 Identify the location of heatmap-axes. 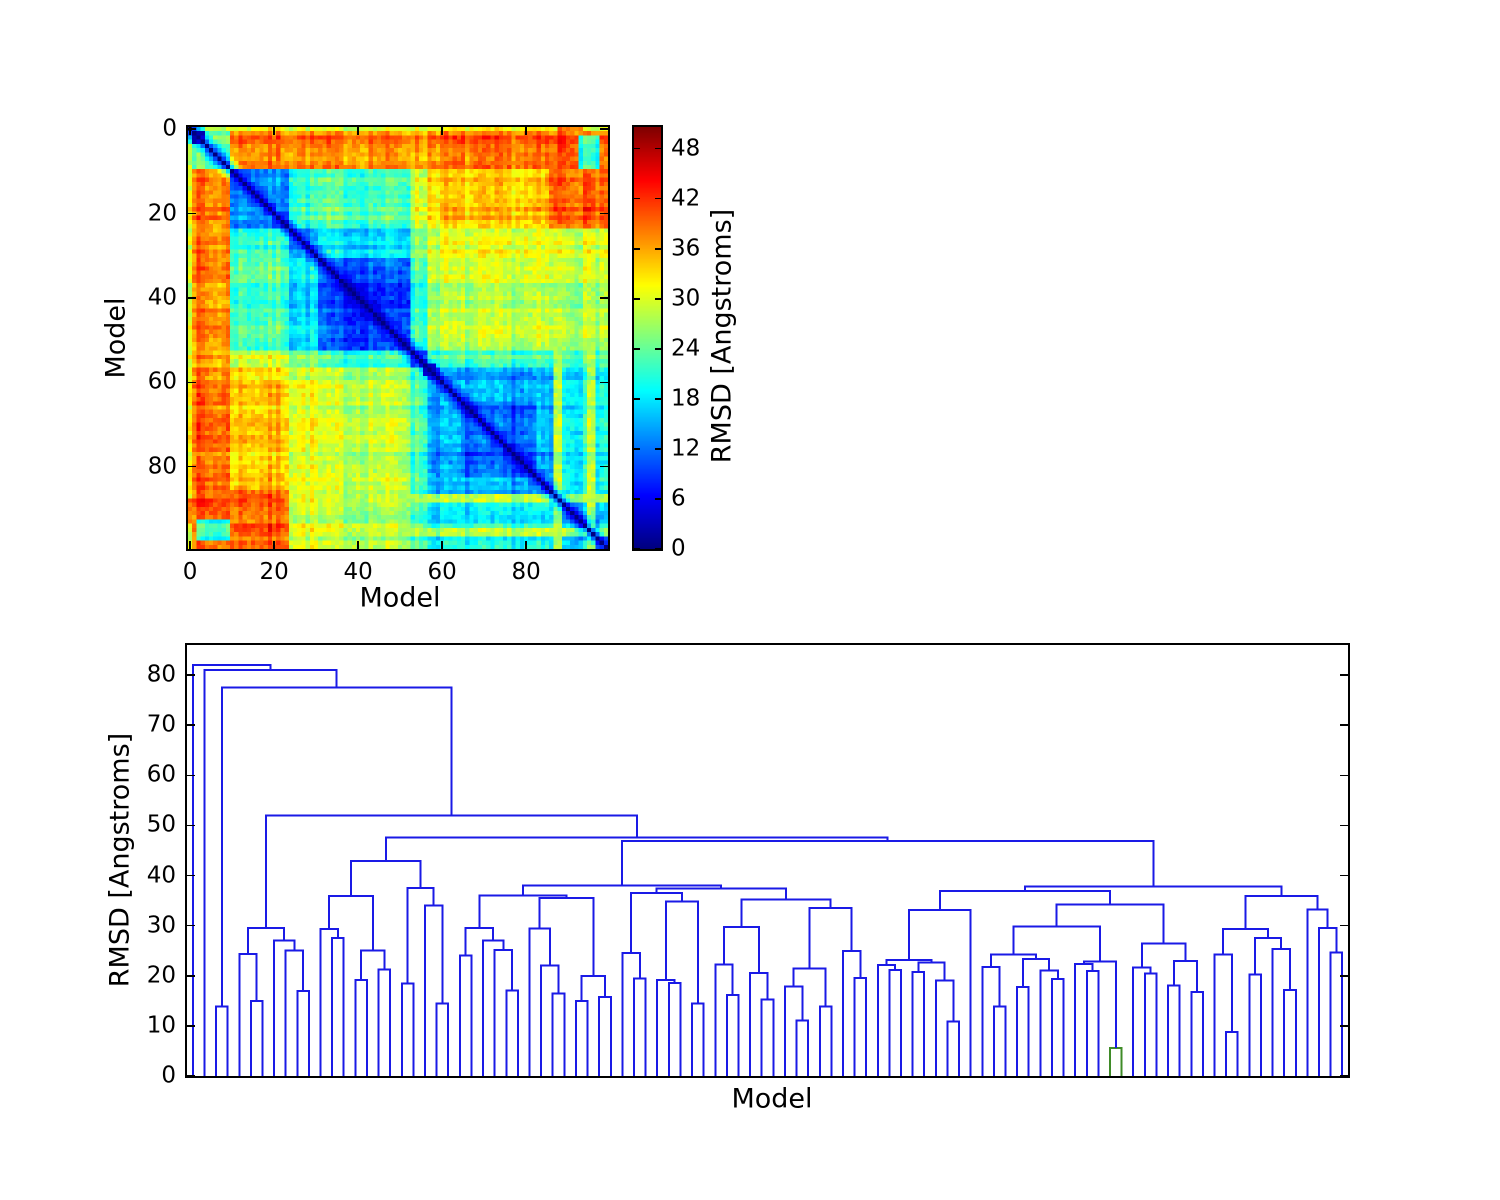
(398, 338).